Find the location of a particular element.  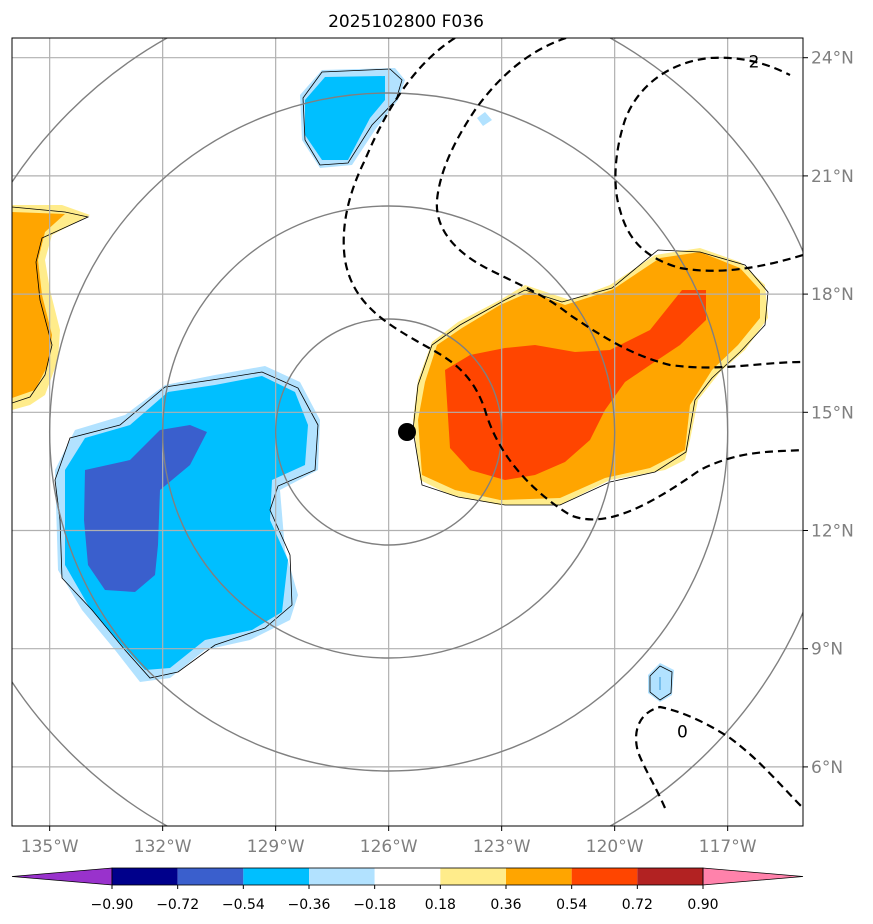

lat-tick-label: 9°N is located at coordinates (827, 650).